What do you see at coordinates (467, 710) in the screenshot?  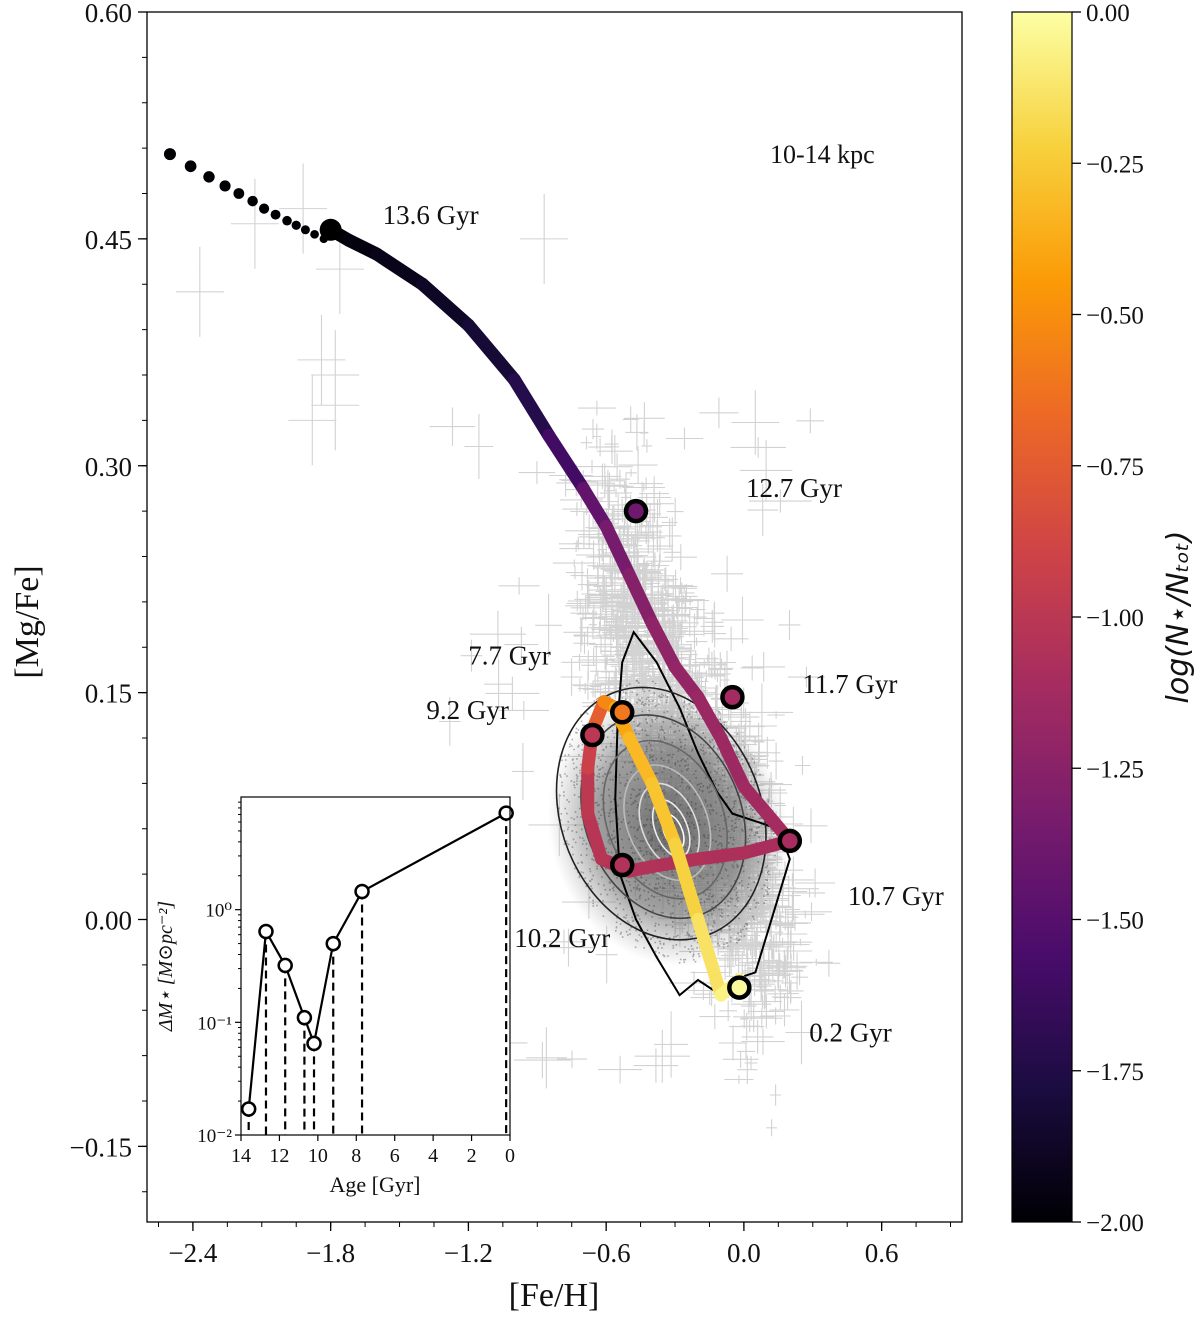 I see `age-marker-label: 9.2 Gyr` at bounding box center [467, 710].